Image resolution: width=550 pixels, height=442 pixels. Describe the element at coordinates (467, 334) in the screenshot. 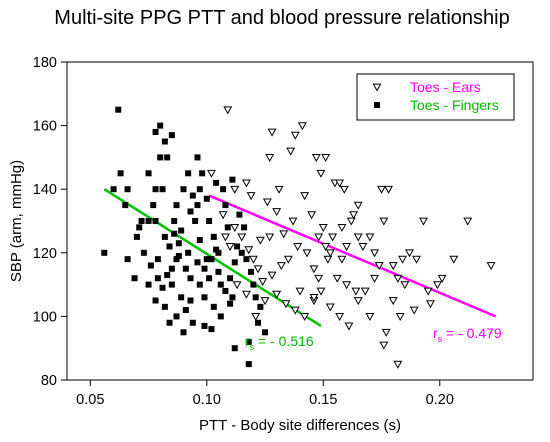

I see `correlation-label: rs = - 0.479` at that location.